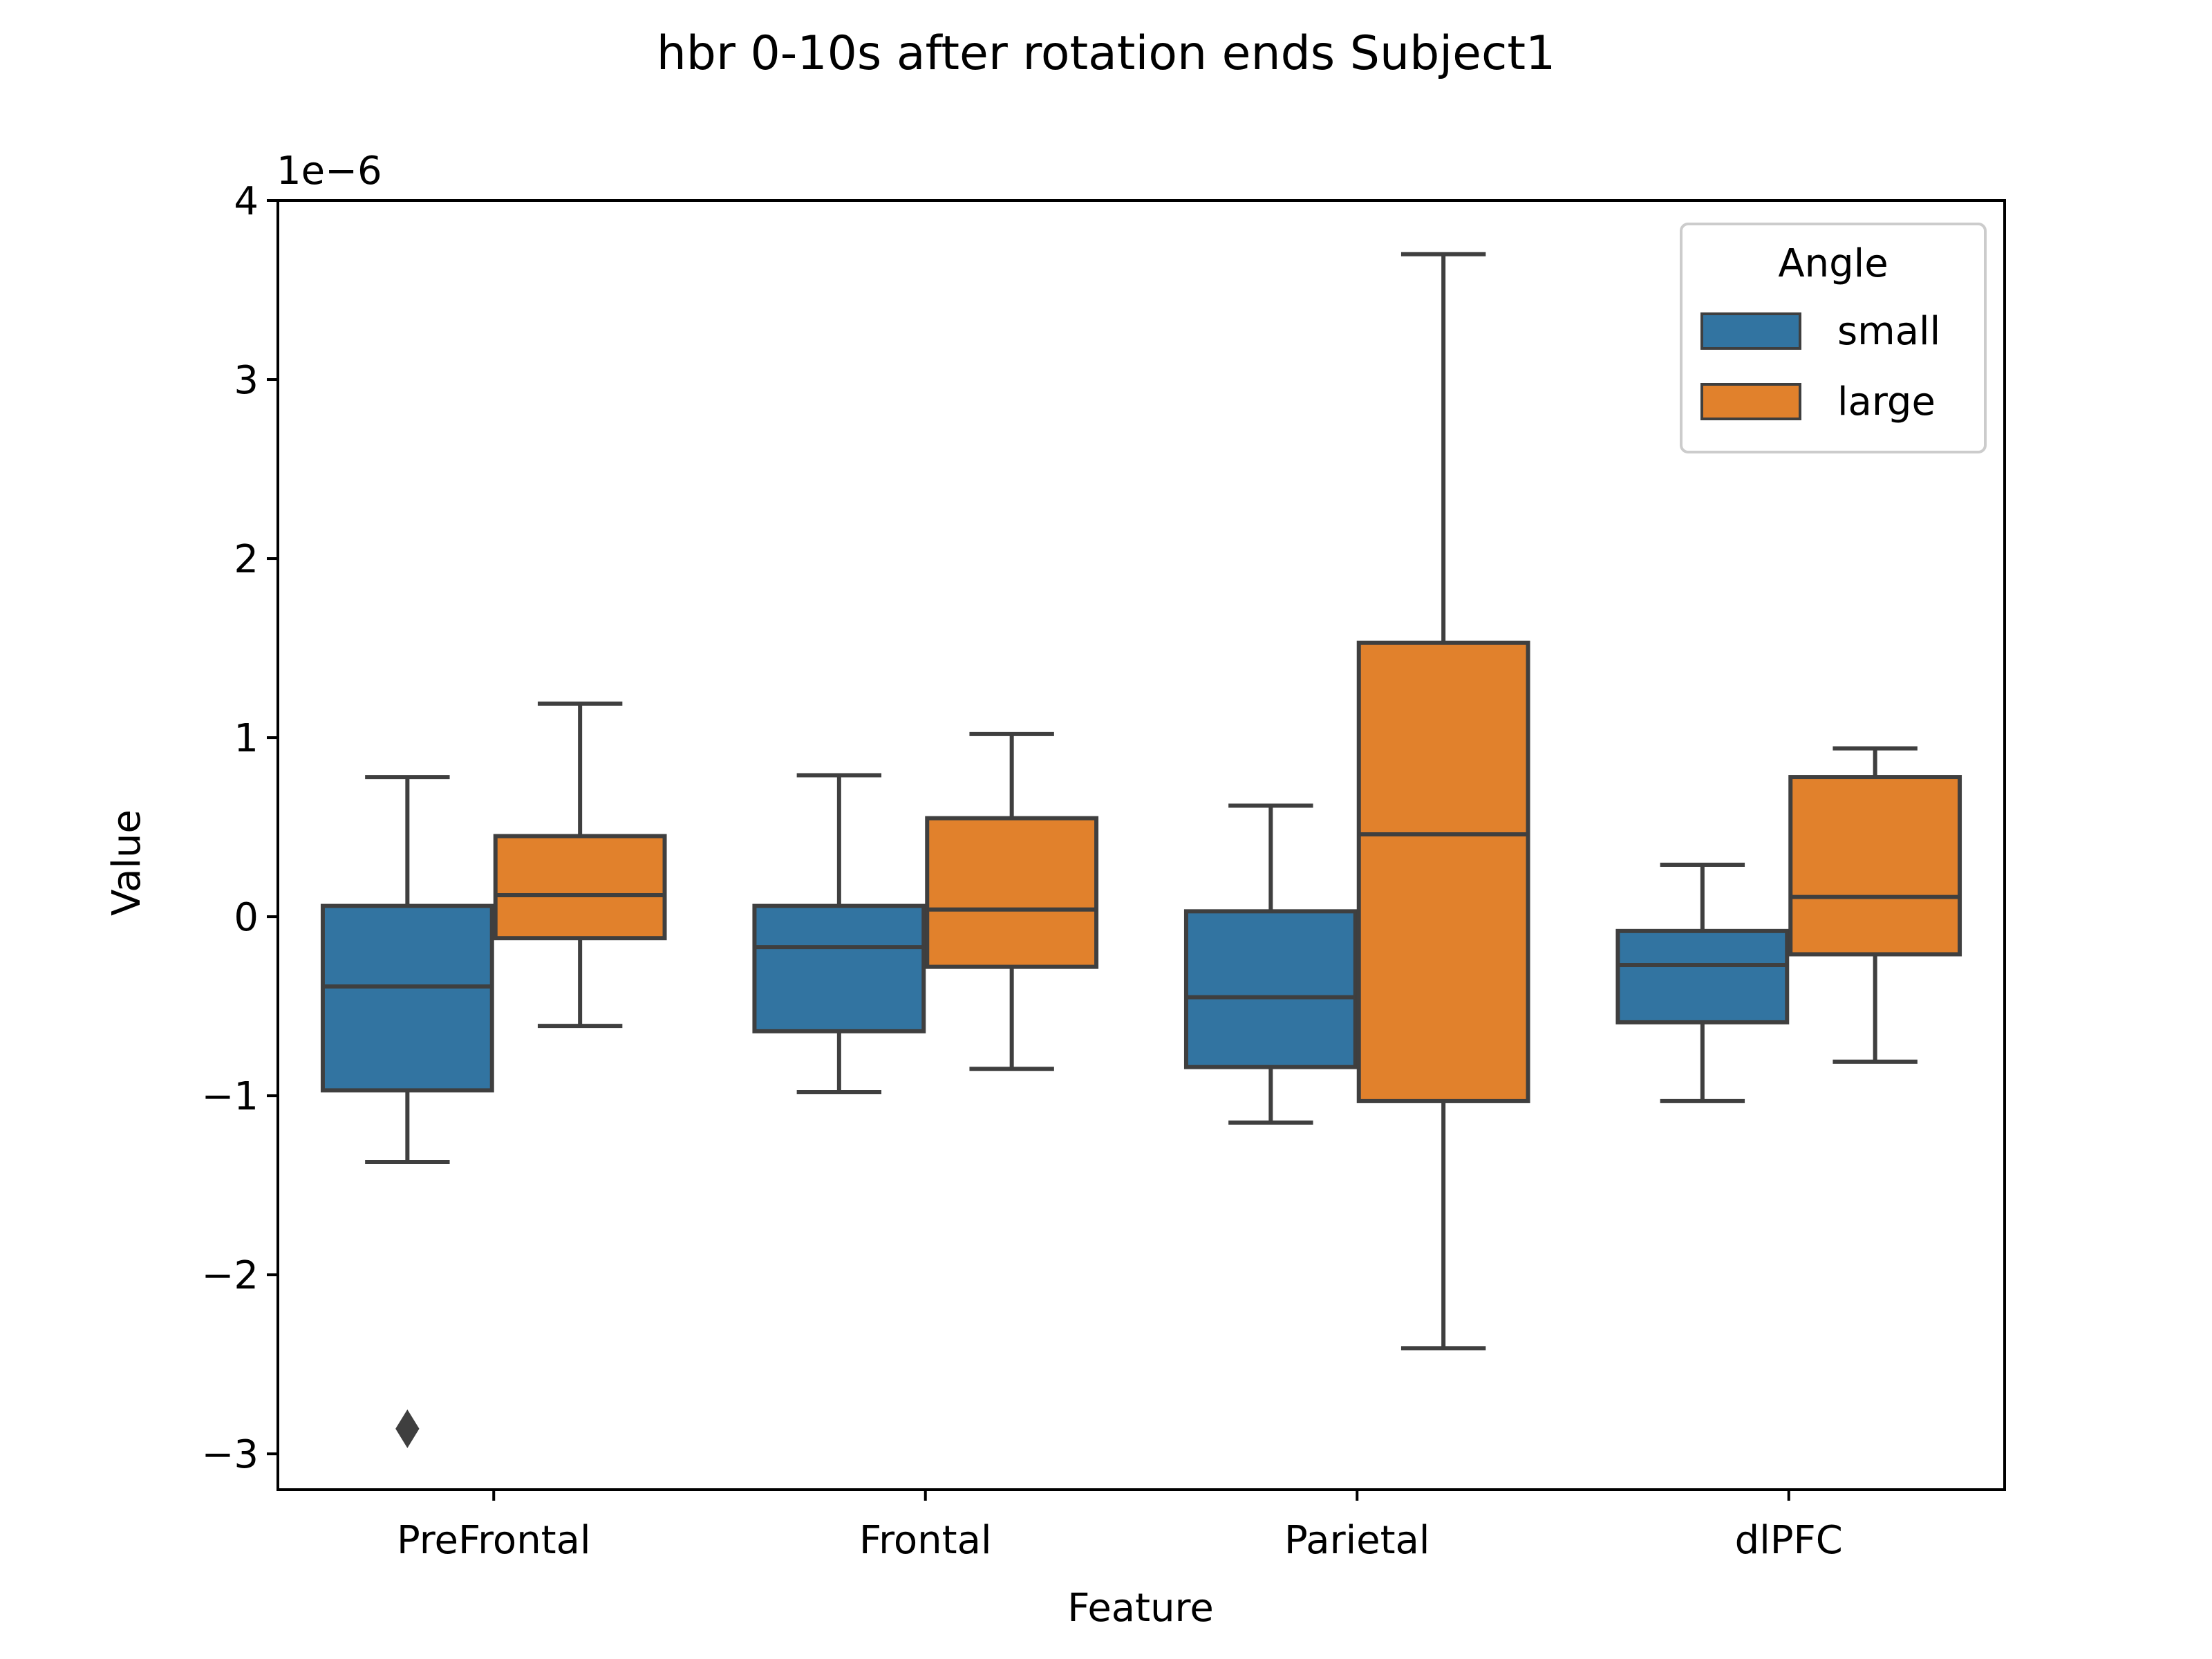 This screenshot has width=2212, height=1659. What do you see at coordinates (126, 862) in the screenshot?
I see `y-axis-label: Value` at bounding box center [126, 862].